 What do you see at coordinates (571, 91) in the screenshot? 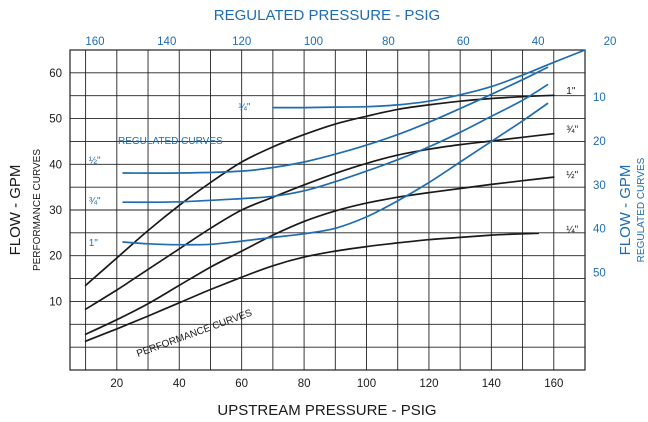
I see `performance-series-label: 1"` at bounding box center [571, 91].